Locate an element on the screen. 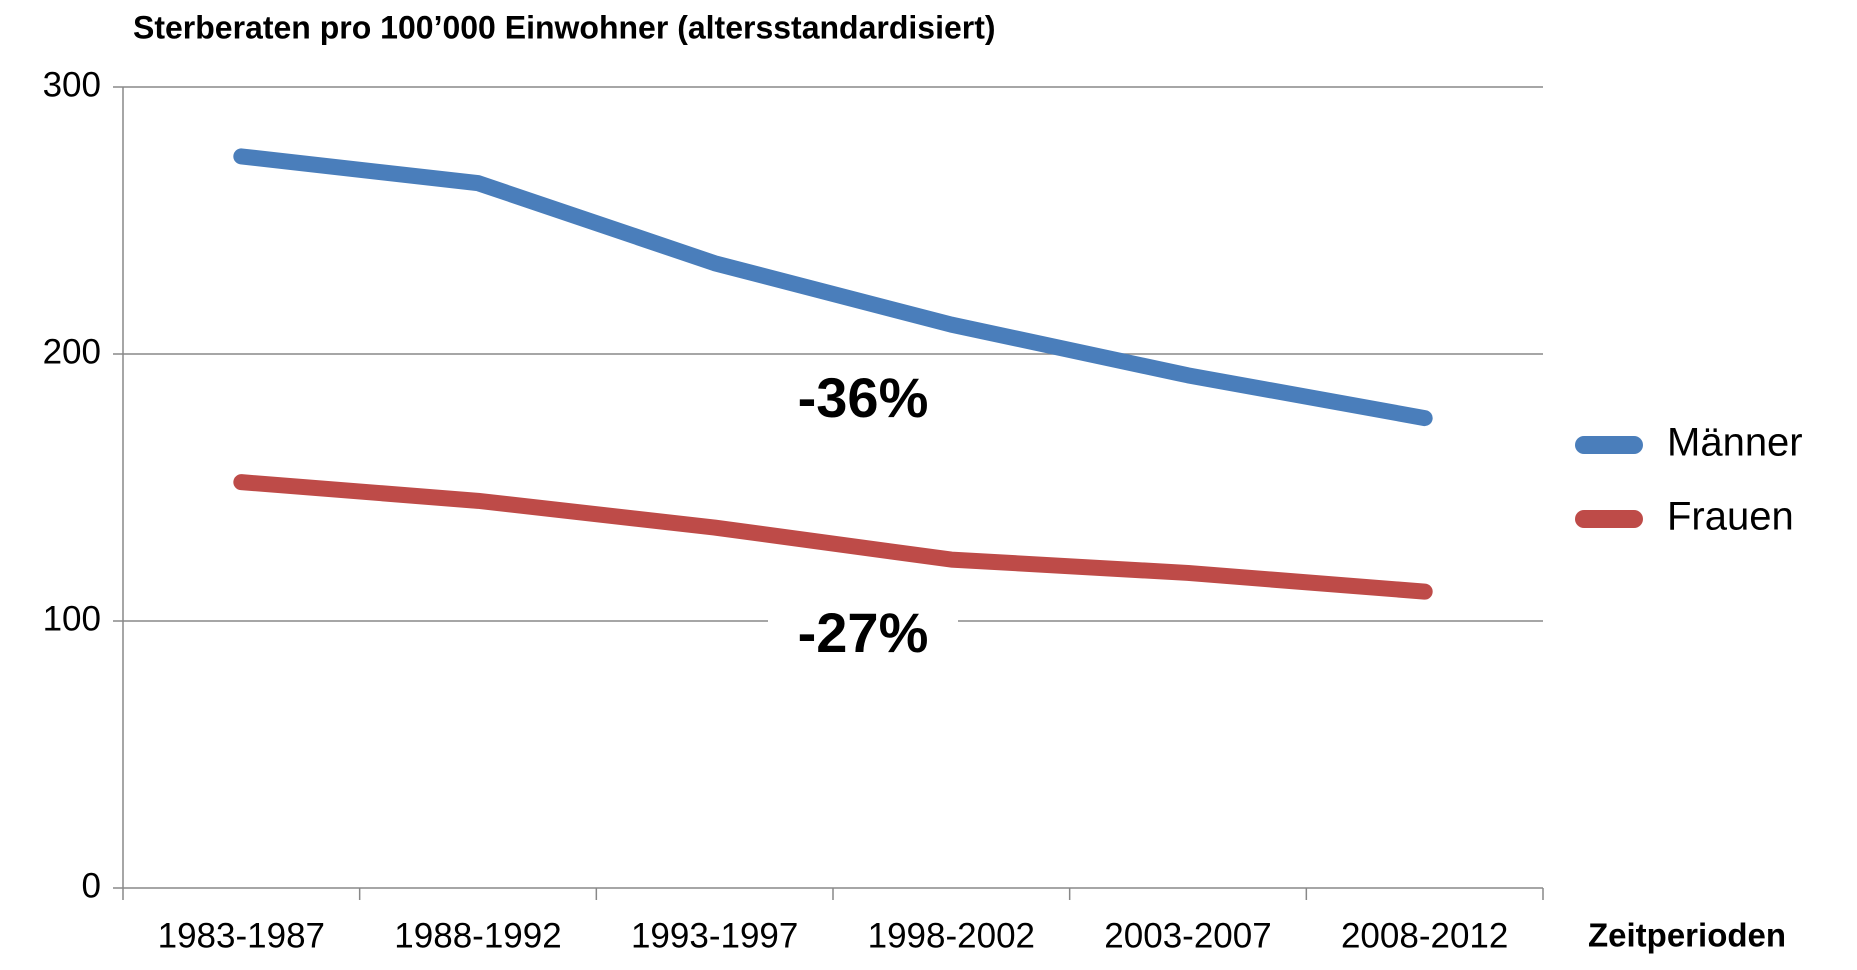 The image size is (1857, 970). legend-label: Männer is located at coordinates (1735, 443).